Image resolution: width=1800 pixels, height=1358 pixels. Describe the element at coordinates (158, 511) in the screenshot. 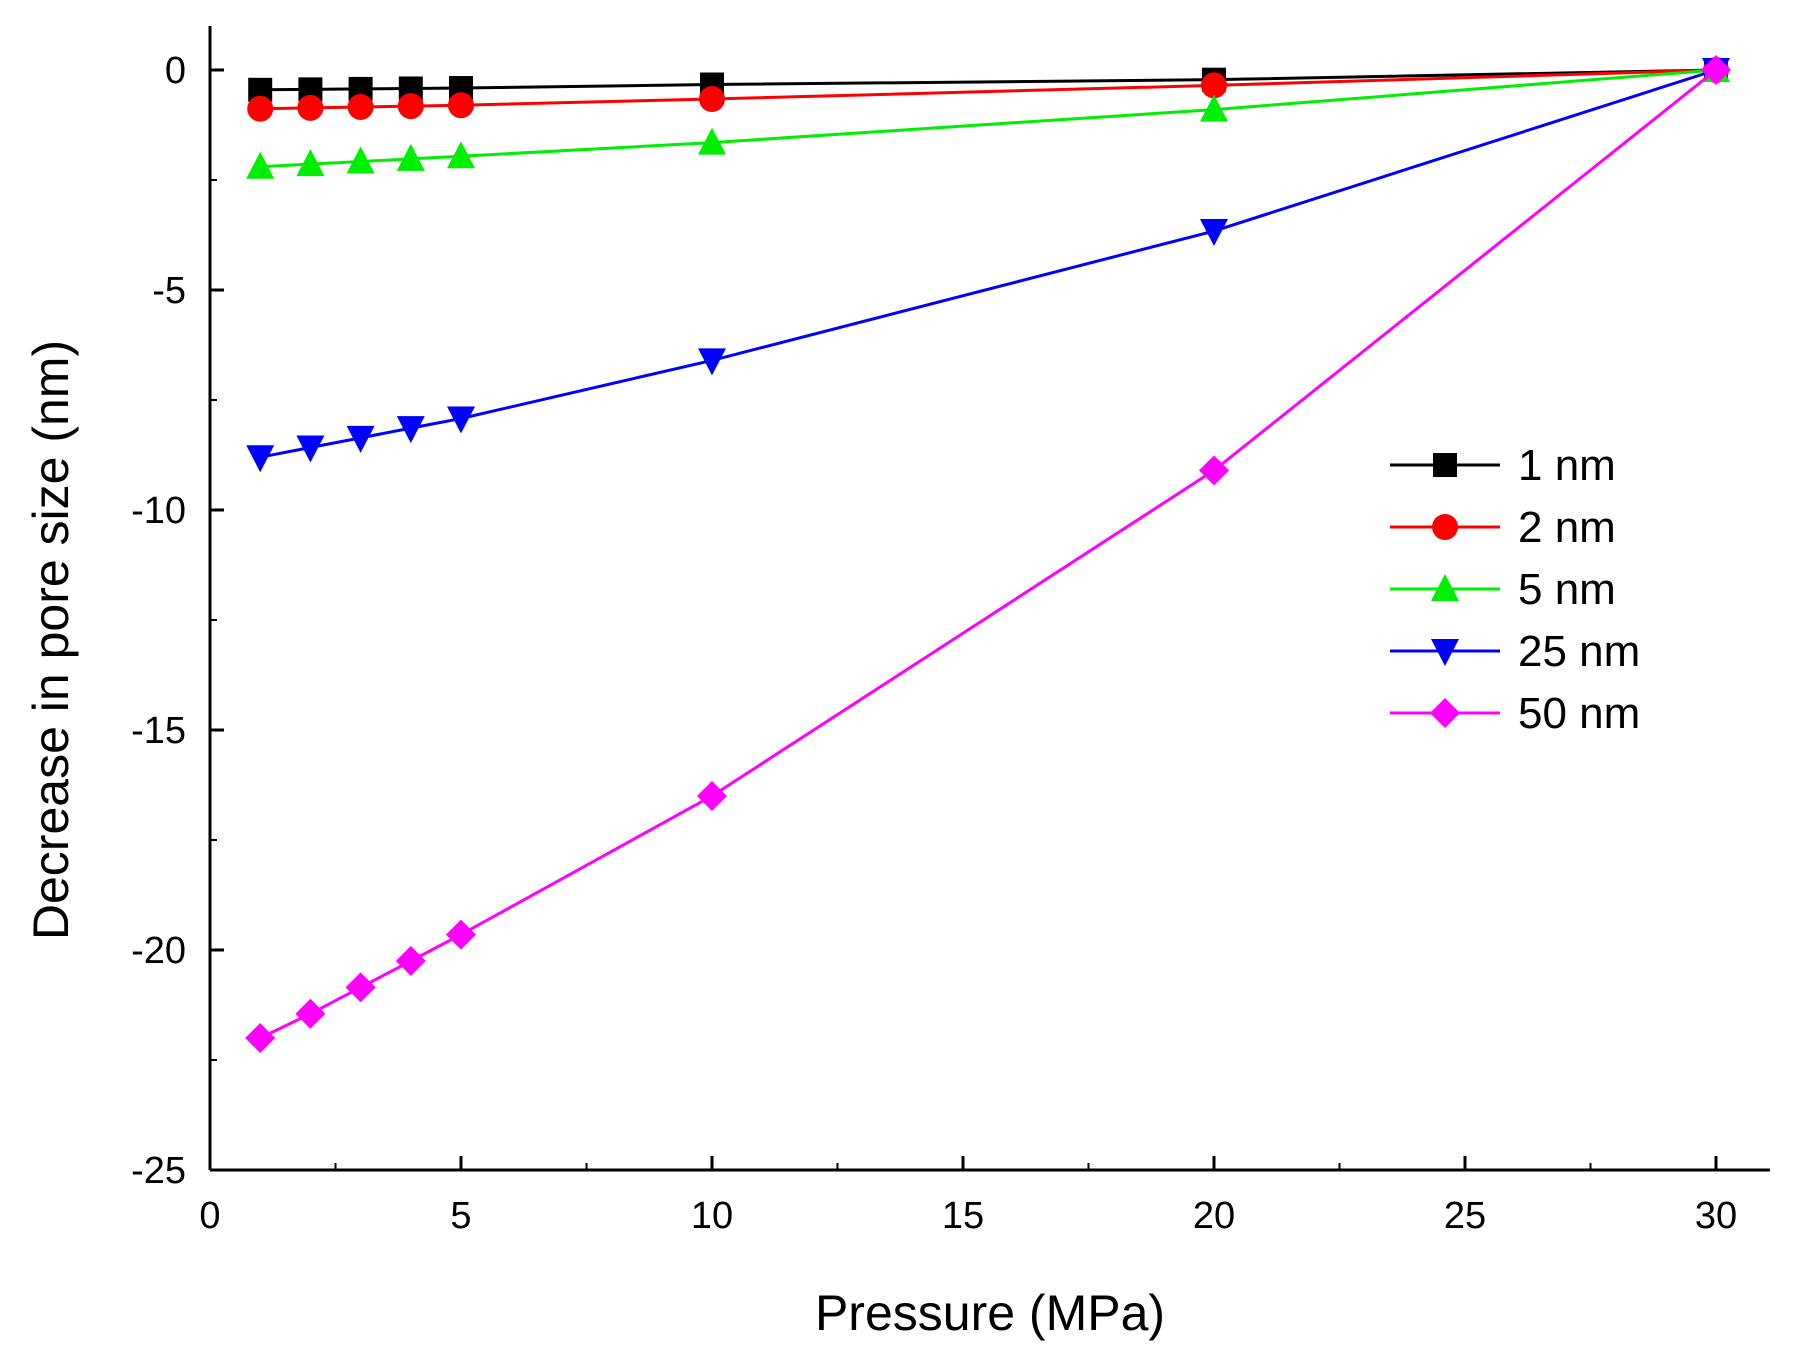

I see `y-tick-label-2: -10` at that location.